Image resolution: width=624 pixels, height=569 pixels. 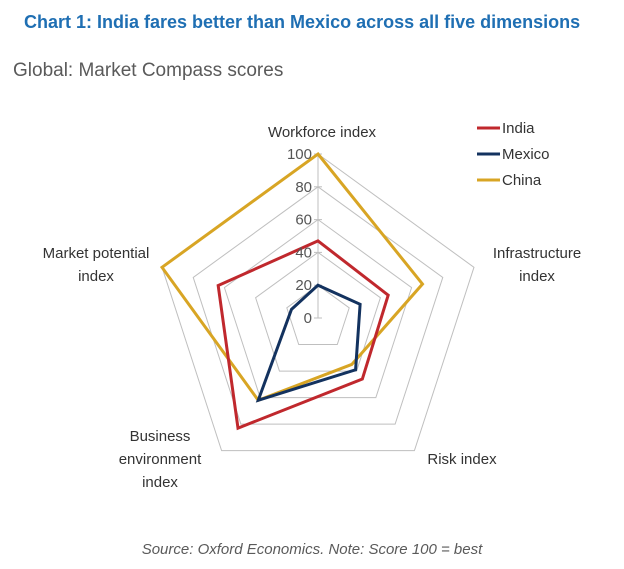 I want to click on chart-legend: India Mexico China, so click(x=513, y=154).